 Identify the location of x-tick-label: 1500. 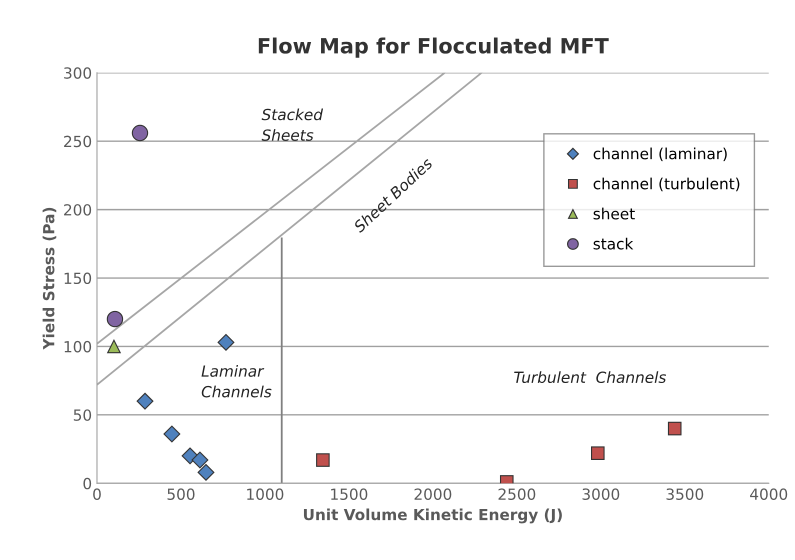
(349, 494).